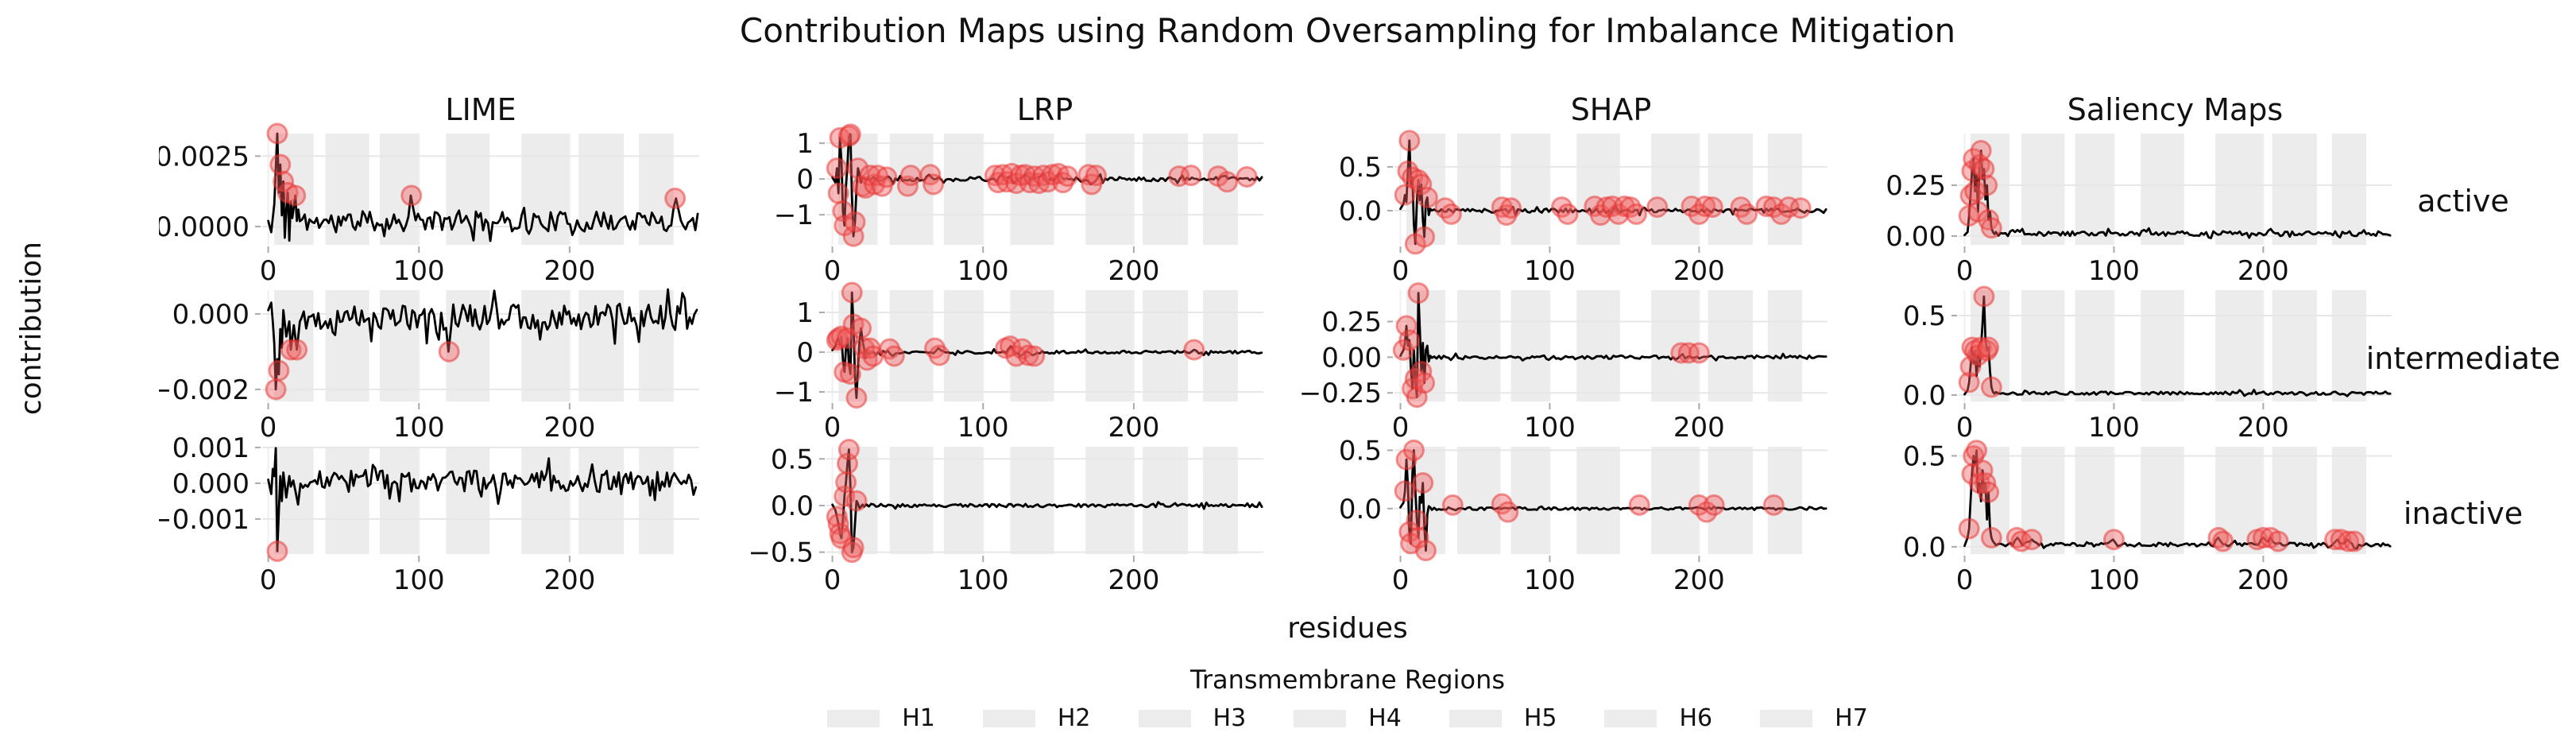  What do you see at coordinates (805, 353) in the screenshot?
I see `y-tick-label: 0` at bounding box center [805, 353].